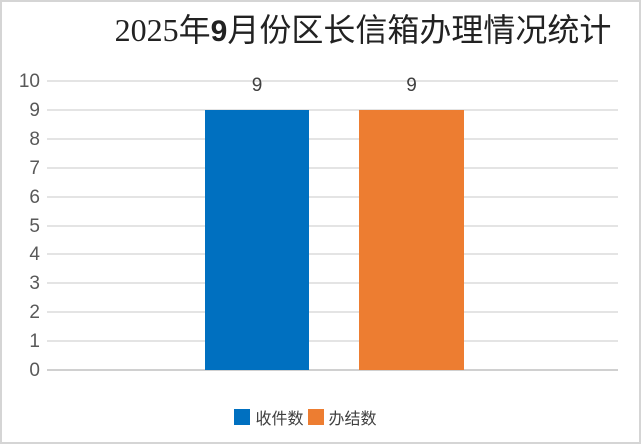 The width and height of the screenshot is (641, 444). What do you see at coordinates (411, 85) in the screenshot?
I see `data-label-completed: 9` at bounding box center [411, 85].